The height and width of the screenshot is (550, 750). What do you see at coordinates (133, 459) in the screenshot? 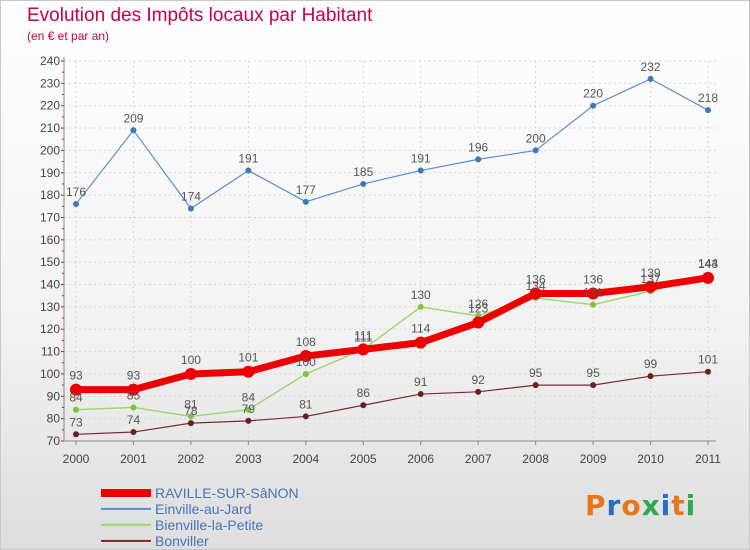
I see `x-tick-label: 2001` at bounding box center [133, 459].